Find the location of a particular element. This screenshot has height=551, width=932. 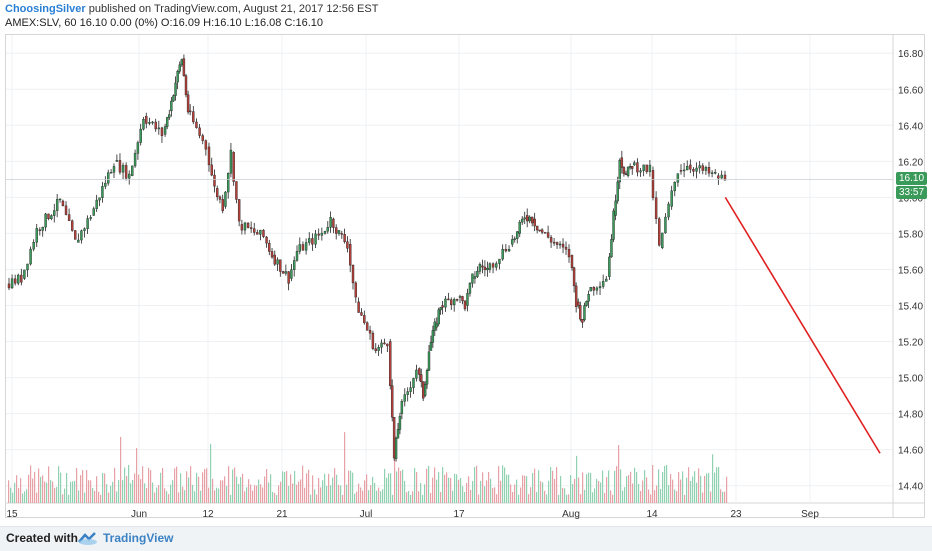

x-tick-label: 12 is located at coordinates (208, 514).